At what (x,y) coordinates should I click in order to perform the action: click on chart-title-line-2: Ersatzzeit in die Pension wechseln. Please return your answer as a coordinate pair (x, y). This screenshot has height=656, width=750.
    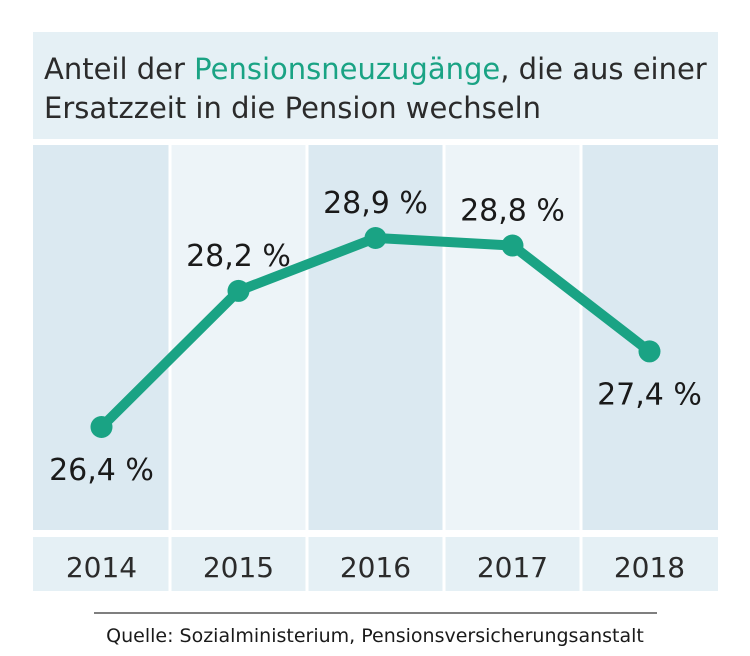
    Looking at the image, I should click on (292, 108).